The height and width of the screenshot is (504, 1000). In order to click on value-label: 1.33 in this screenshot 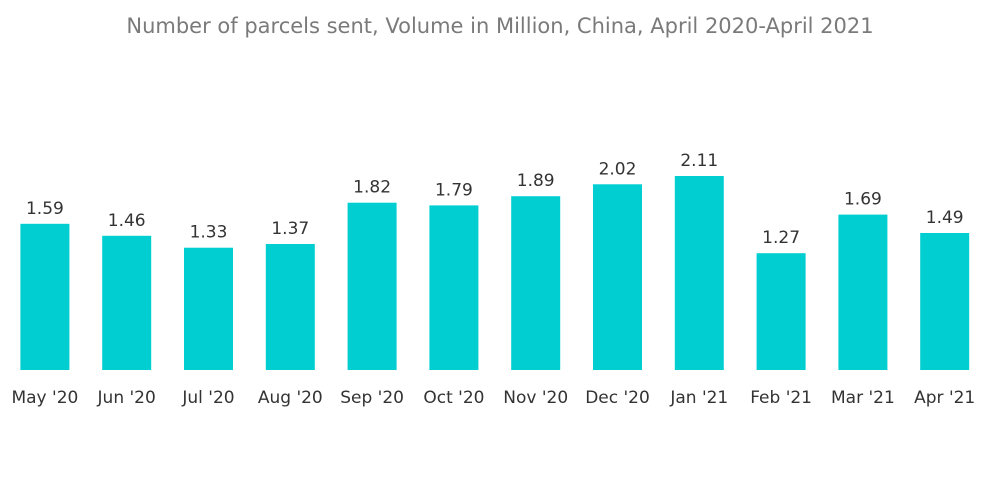, I will do `click(209, 233)`.